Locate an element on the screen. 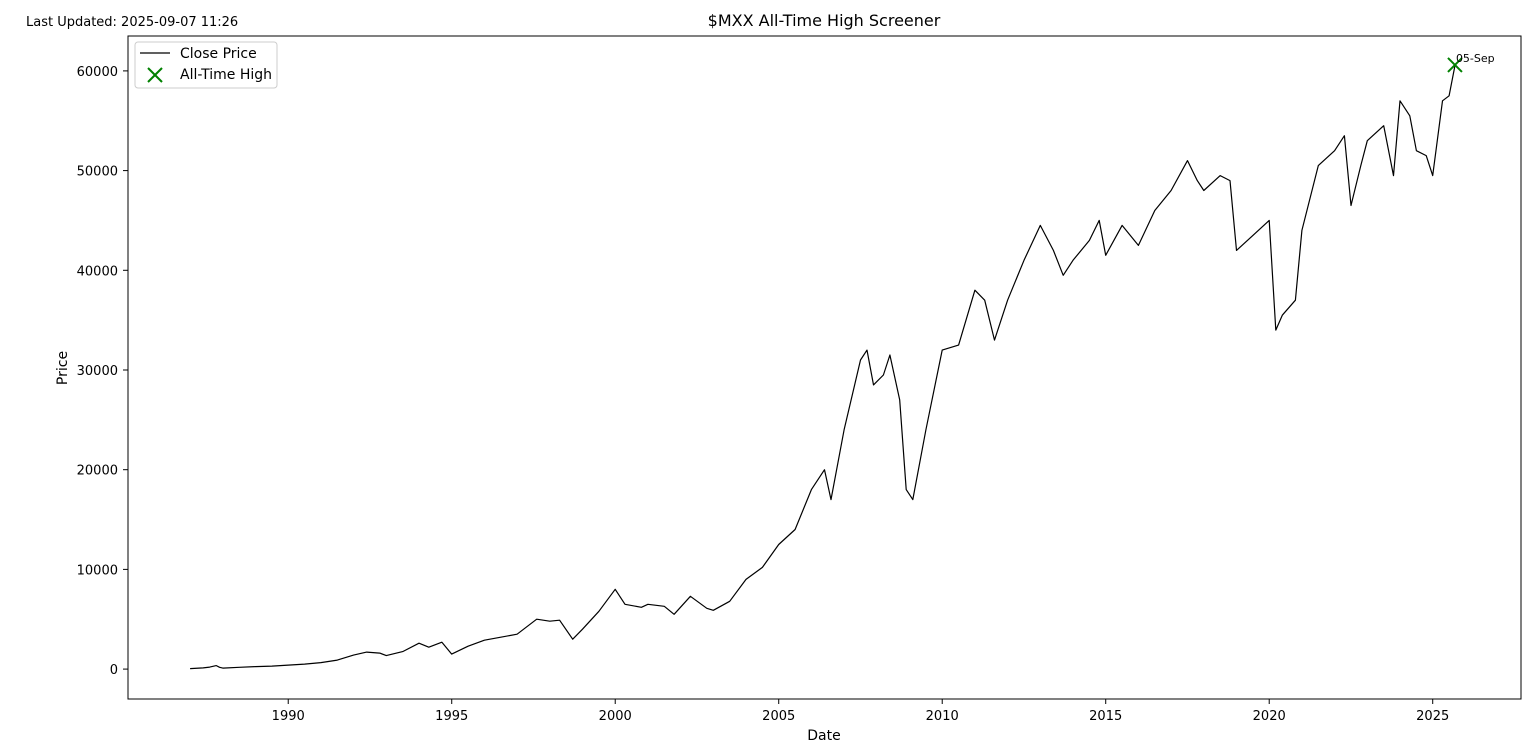 This screenshot has height=754, width=1536. all-time-high-annotation: 05-Sep is located at coordinates (1475, 58).